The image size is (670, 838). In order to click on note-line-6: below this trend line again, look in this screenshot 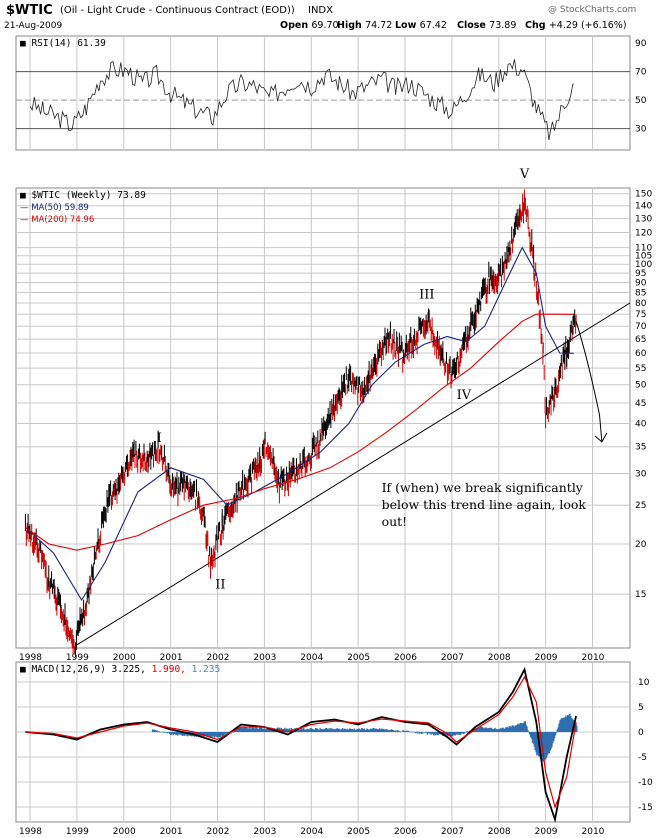, I will do `click(484, 504)`.